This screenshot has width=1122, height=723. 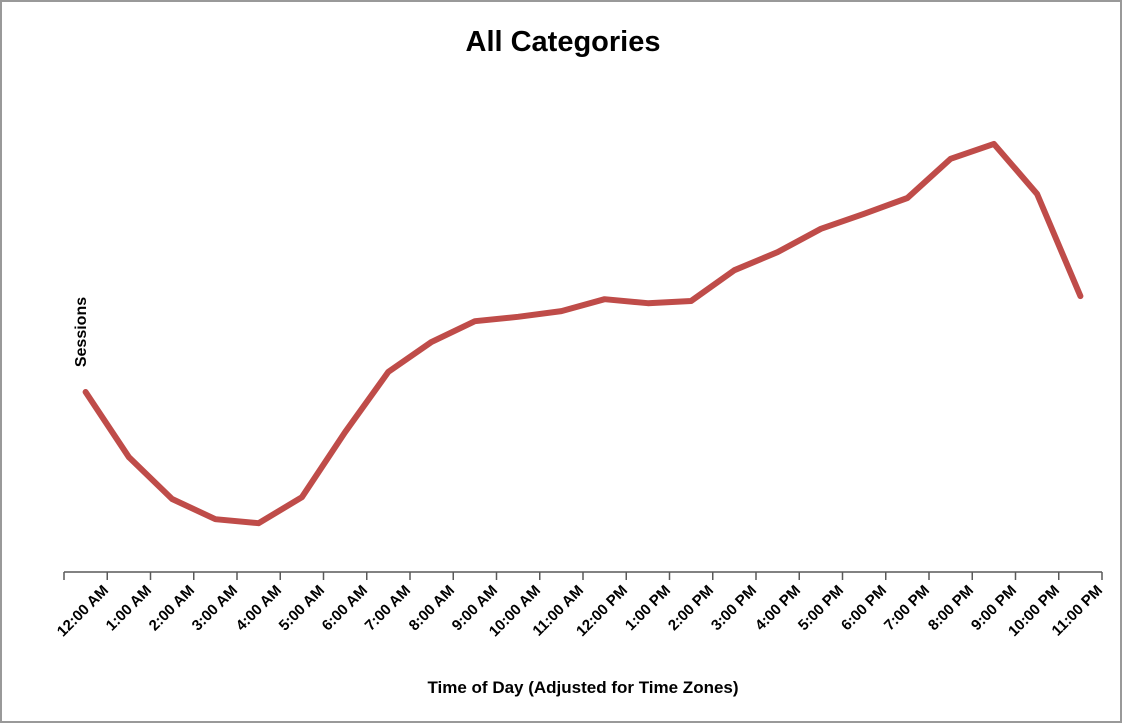 I want to click on x-tick-label: 6:00 PM, so click(x=864, y=608).